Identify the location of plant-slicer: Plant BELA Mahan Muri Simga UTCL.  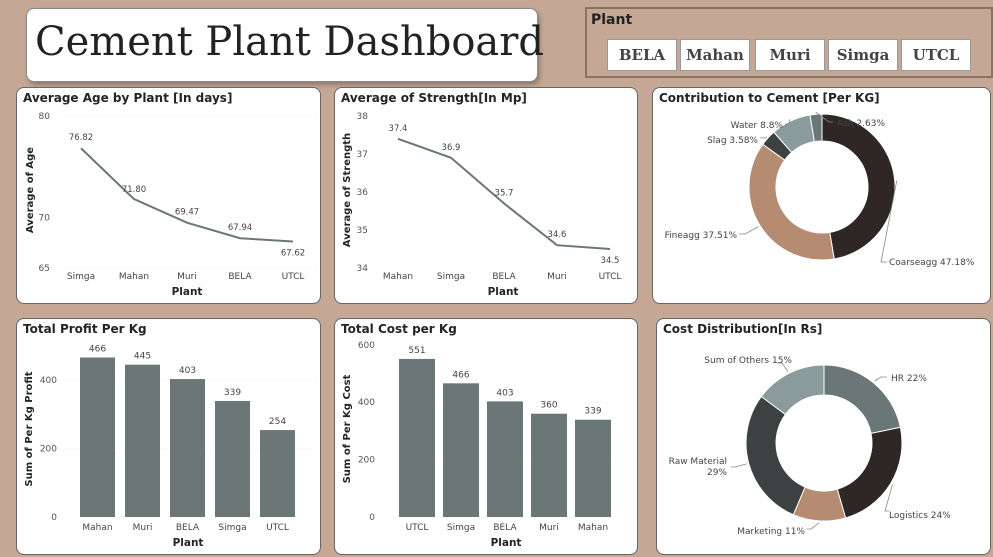
(789, 42).